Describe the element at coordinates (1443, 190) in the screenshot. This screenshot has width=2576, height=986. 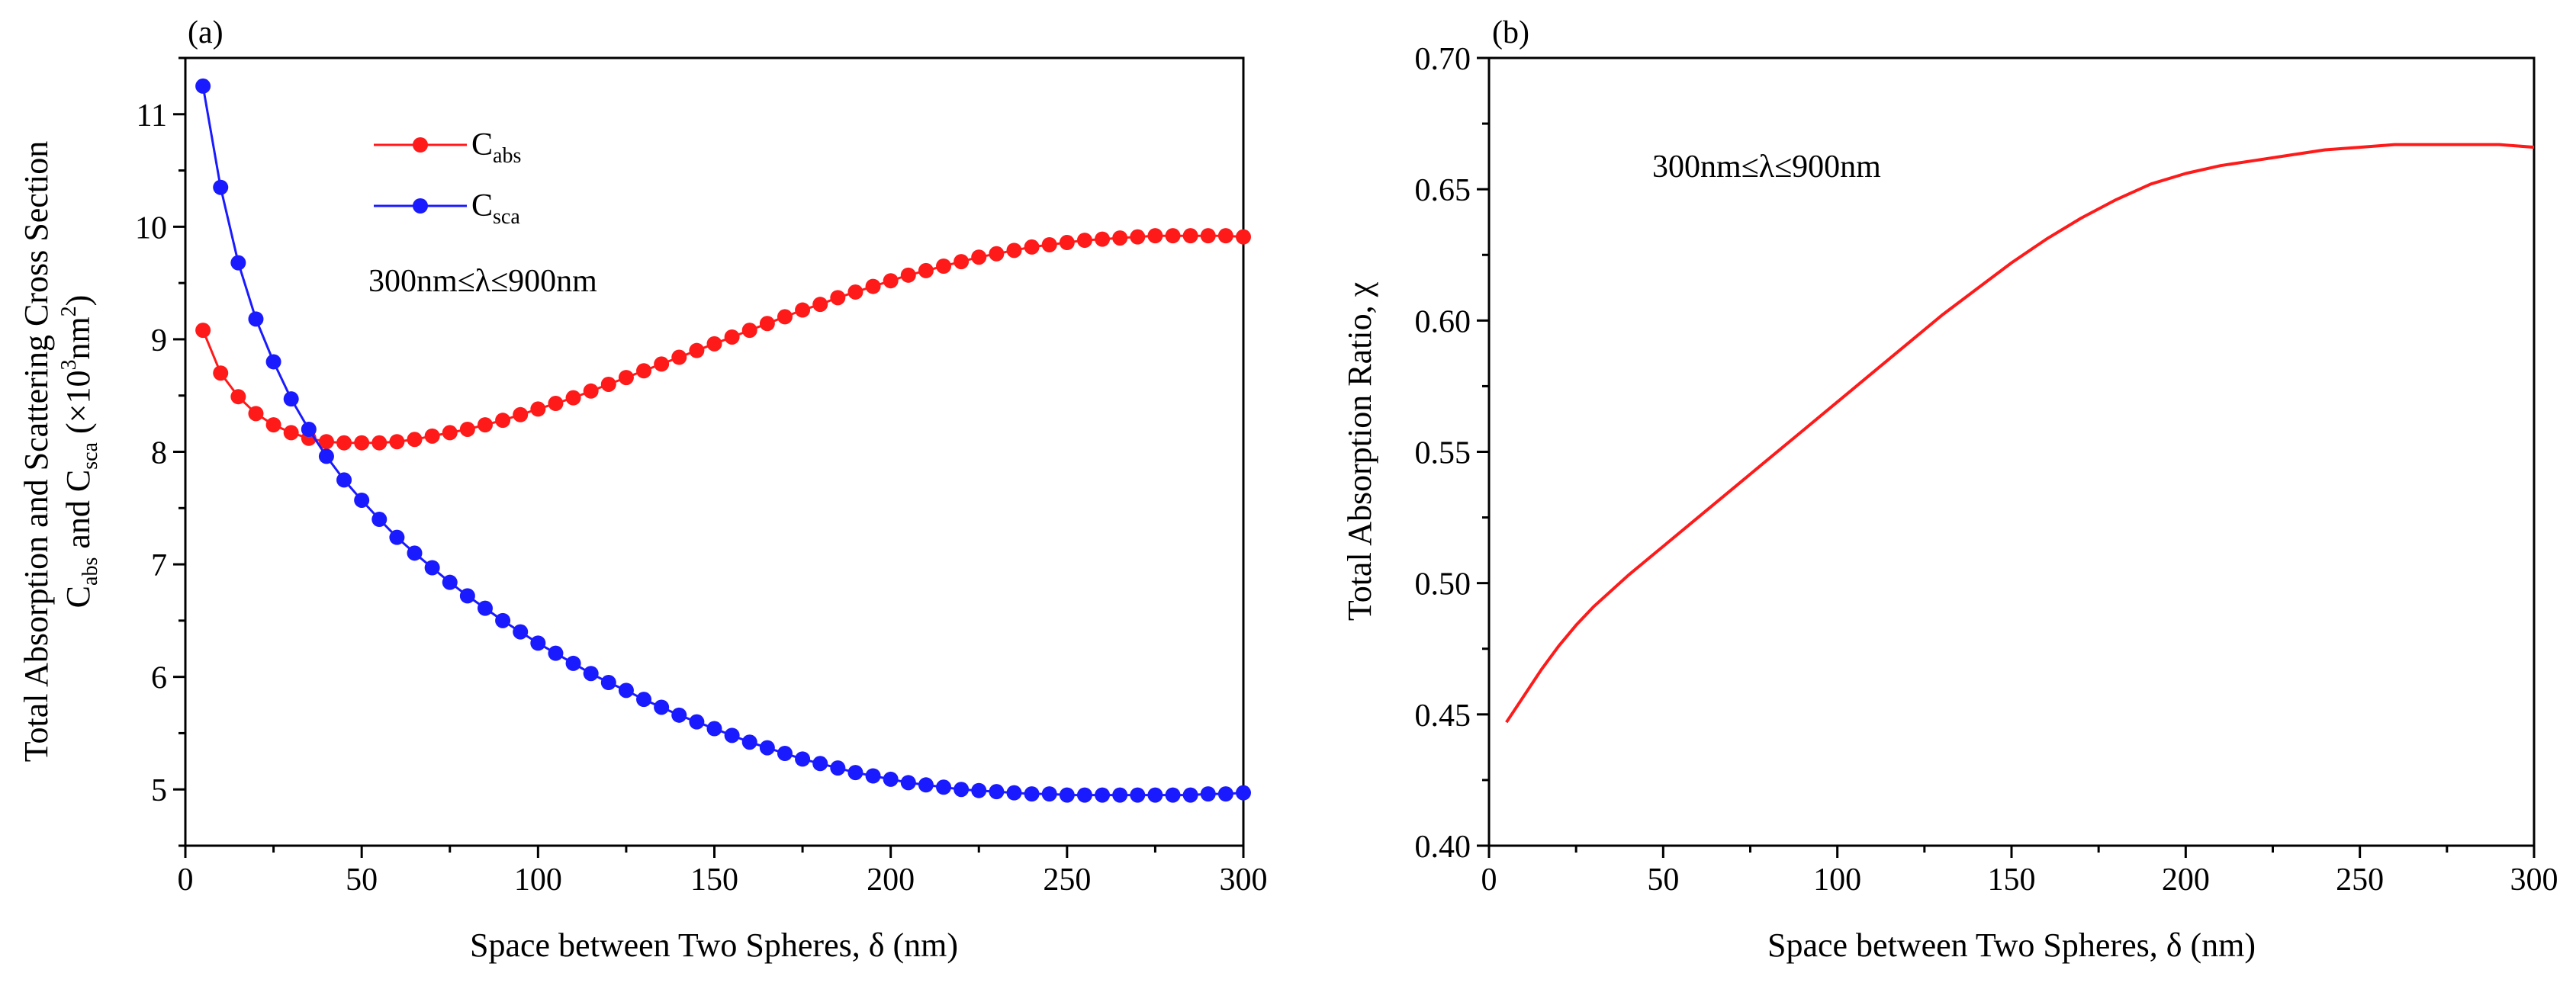
I see `y-tick-label-b: 0.65` at that location.